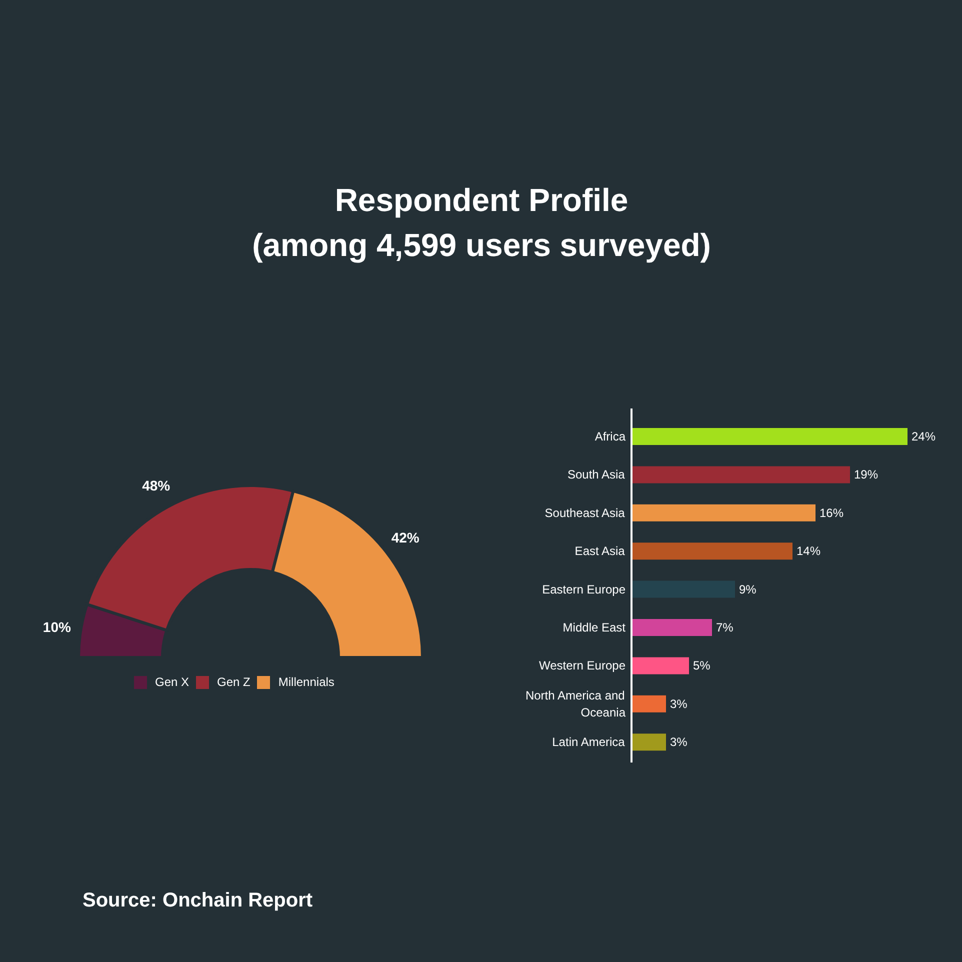  I want to click on source-note: Source: Onchain Report, so click(197, 901).